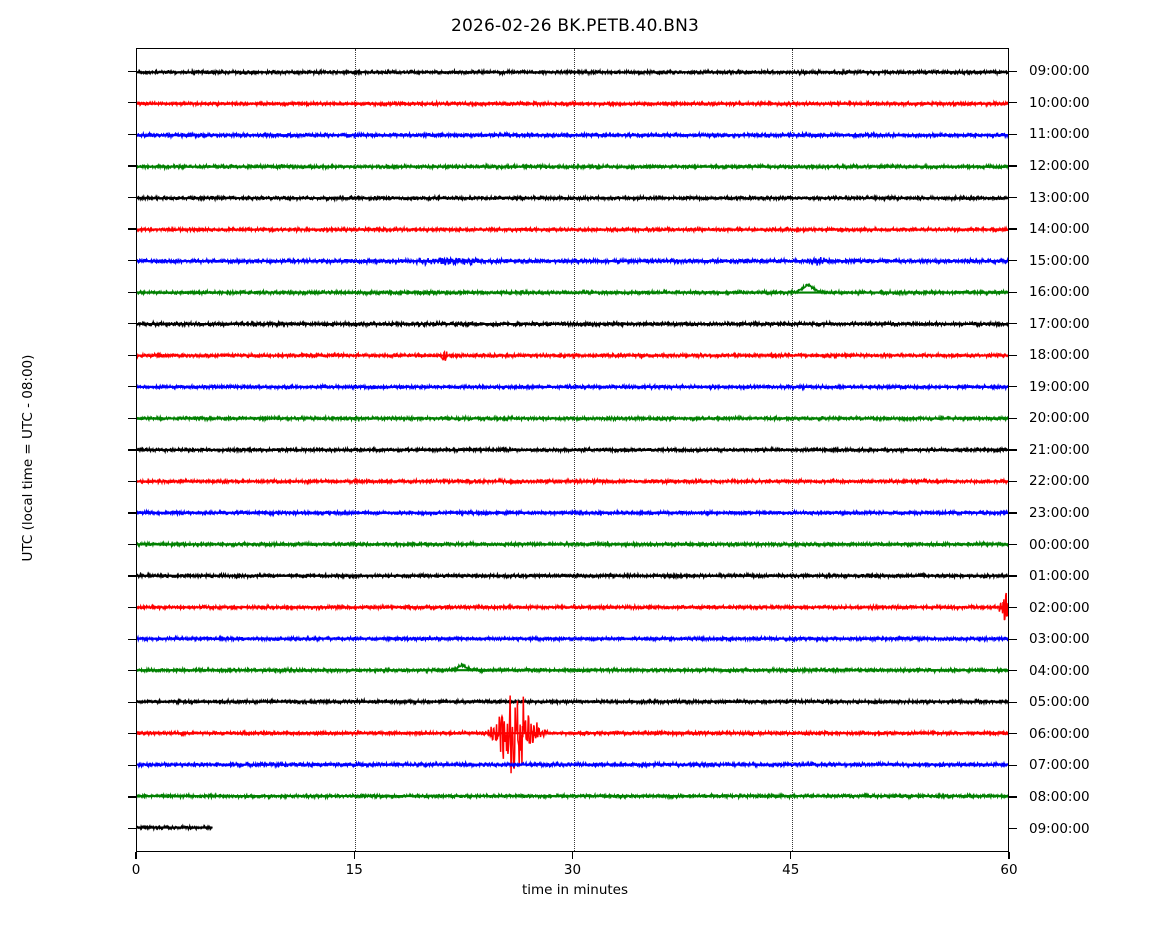 The width and height of the screenshot is (1150, 950). What do you see at coordinates (1059, 386) in the screenshot?
I see `y-label-right-10: 19:00:00` at bounding box center [1059, 386].